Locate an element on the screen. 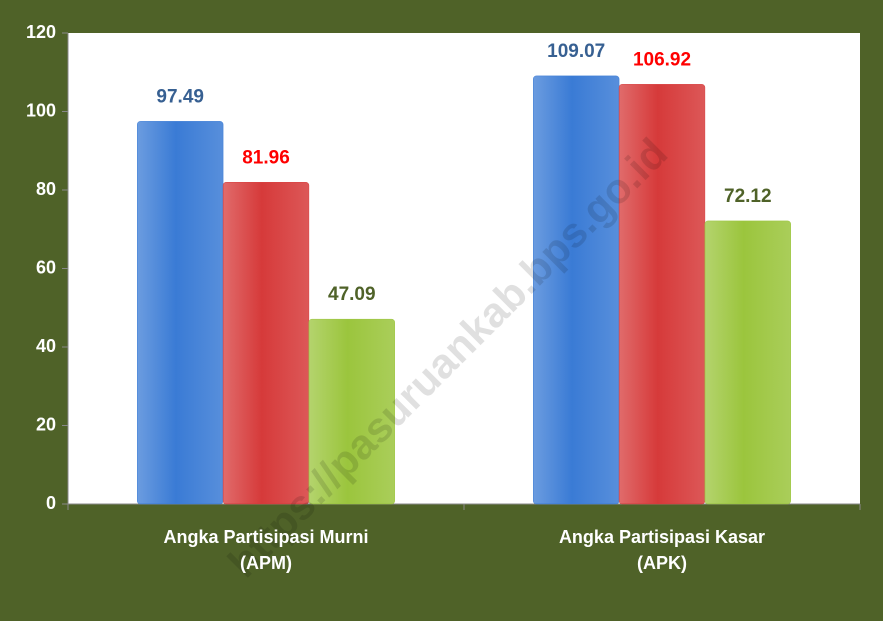  y-tick-label: 0 is located at coordinates (51, 503).